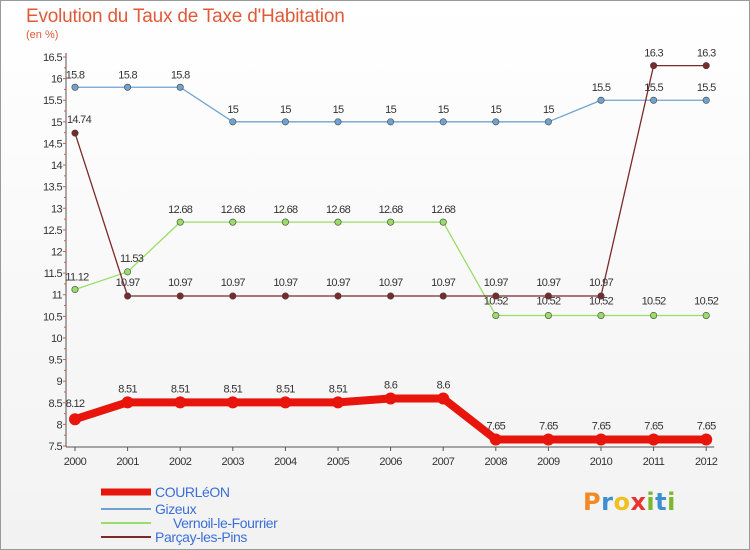 This screenshot has width=750, height=550. Describe the element at coordinates (176, 509) in the screenshot. I see `legend-label: Gizeux` at that location.